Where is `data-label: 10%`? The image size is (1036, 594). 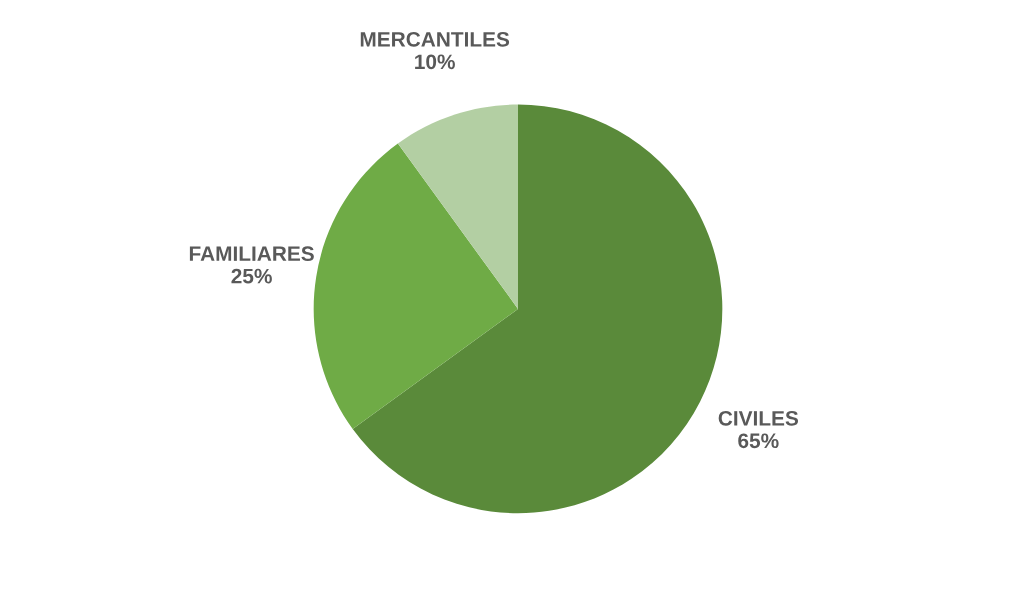
data-label: 10% is located at coordinates (435, 62).